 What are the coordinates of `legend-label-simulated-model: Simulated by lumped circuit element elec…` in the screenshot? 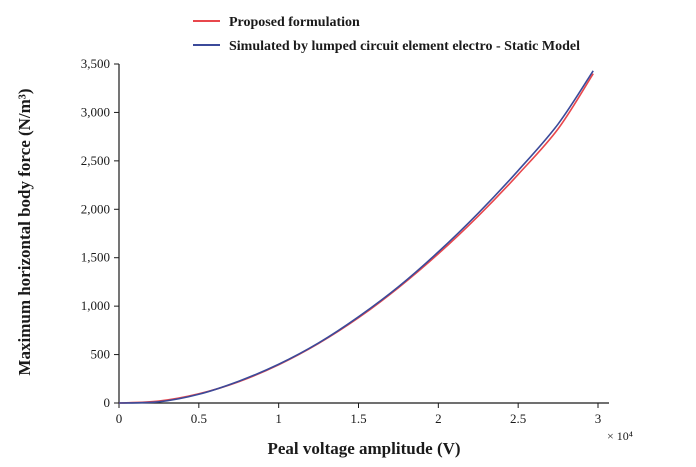 It's located at (404, 46).